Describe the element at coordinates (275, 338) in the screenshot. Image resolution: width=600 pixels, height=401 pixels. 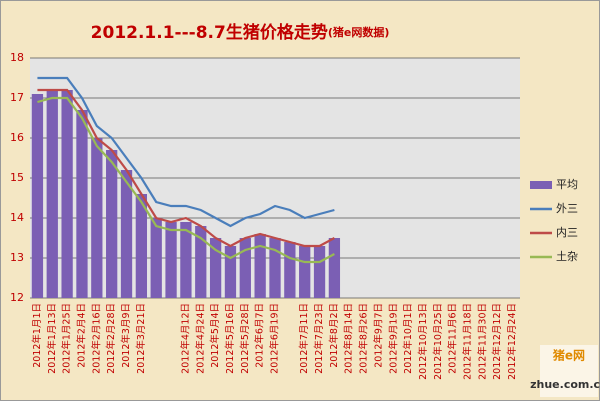
I see `x-tick-label: 2012年6月19日` at that location.